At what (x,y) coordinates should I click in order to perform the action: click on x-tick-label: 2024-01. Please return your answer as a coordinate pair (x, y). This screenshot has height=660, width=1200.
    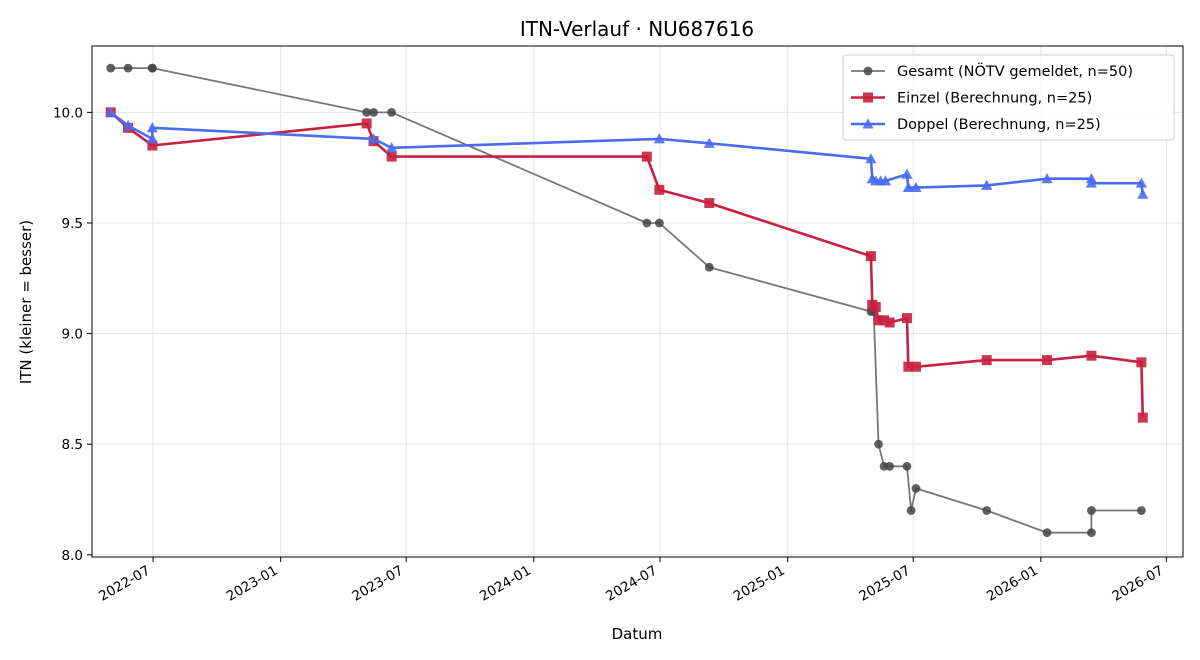
    Looking at the image, I should click on (505, 584).